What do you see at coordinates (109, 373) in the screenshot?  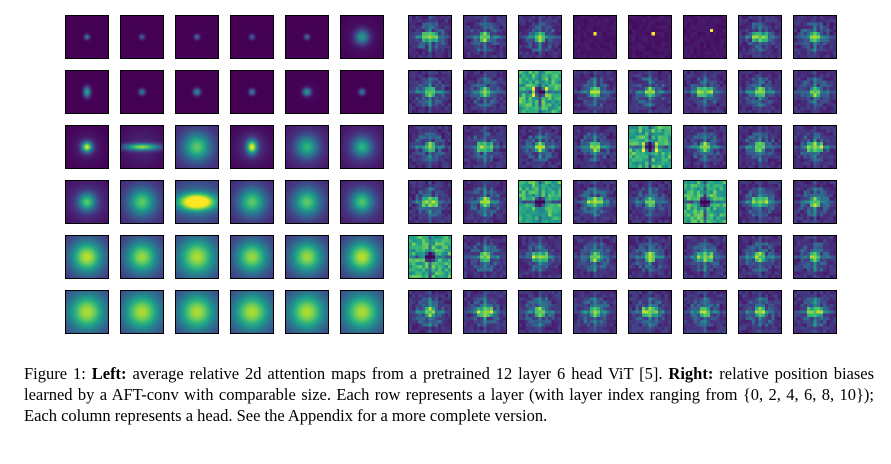 I see `caption-left-bold: Left:` at bounding box center [109, 373].